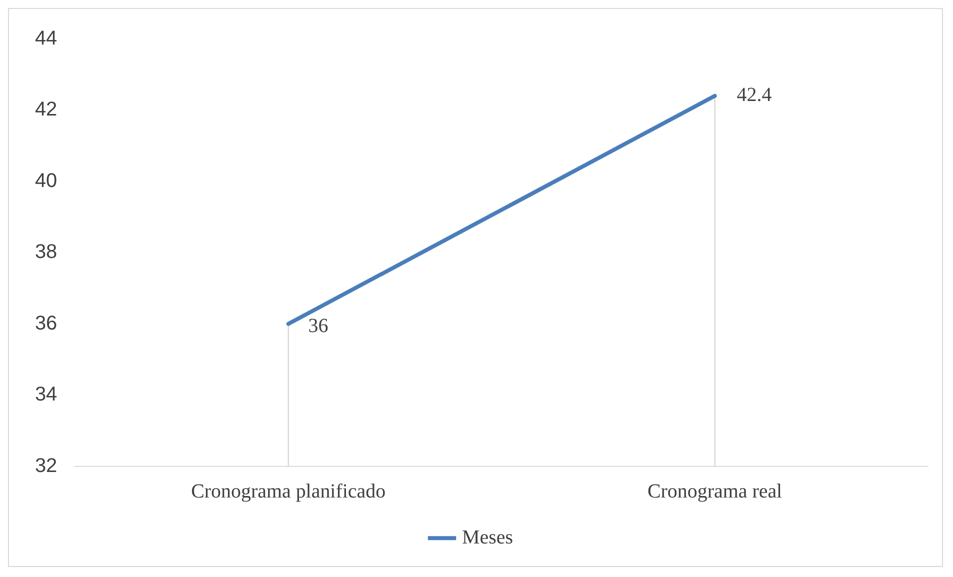 This screenshot has height=577, width=953. I want to click on x-tick-label: Cronograma real, so click(715, 491).